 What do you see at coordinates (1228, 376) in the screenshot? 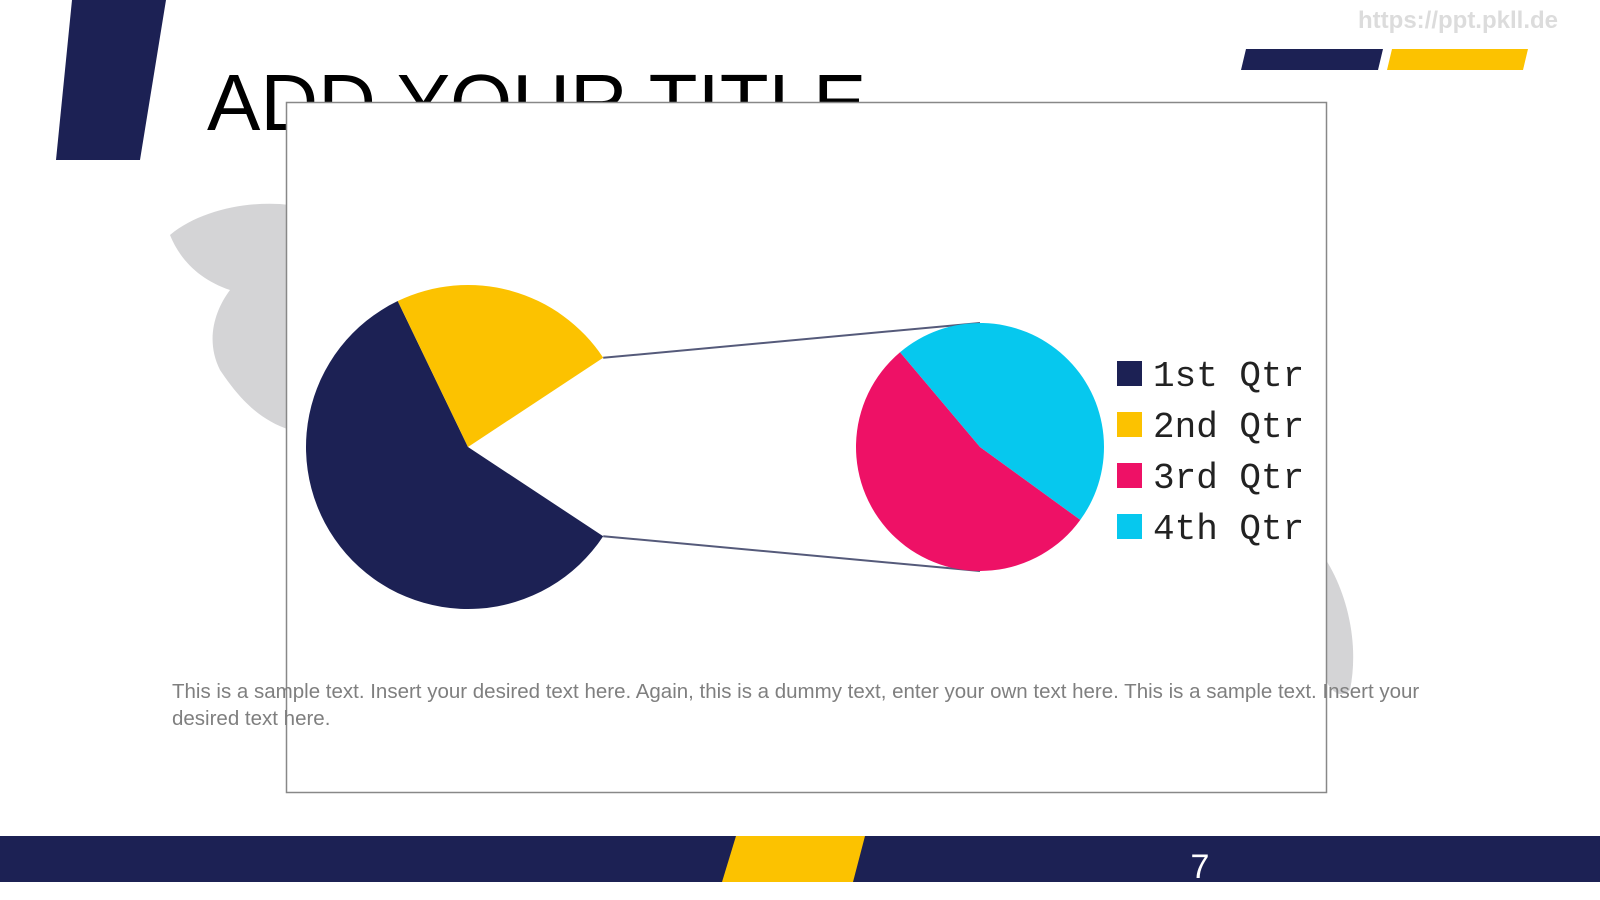
I see `legend-label: 1st Qtr` at bounding box center [1228, 376].